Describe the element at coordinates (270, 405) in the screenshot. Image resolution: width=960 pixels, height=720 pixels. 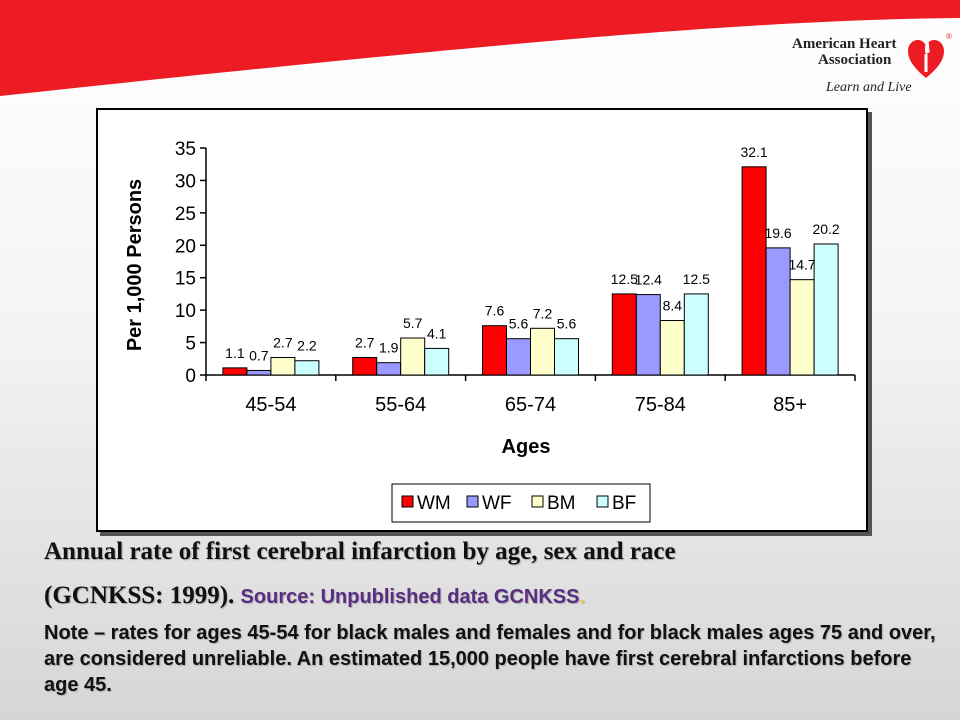
I see `x-tick-label: 45-54` at that location.